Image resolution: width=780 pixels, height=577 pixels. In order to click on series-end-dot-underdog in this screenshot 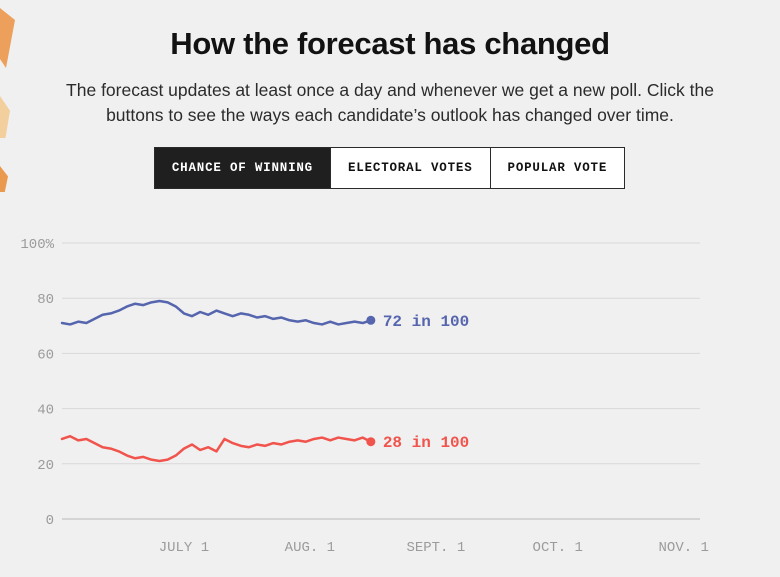, I will do `click(371, 442)`.